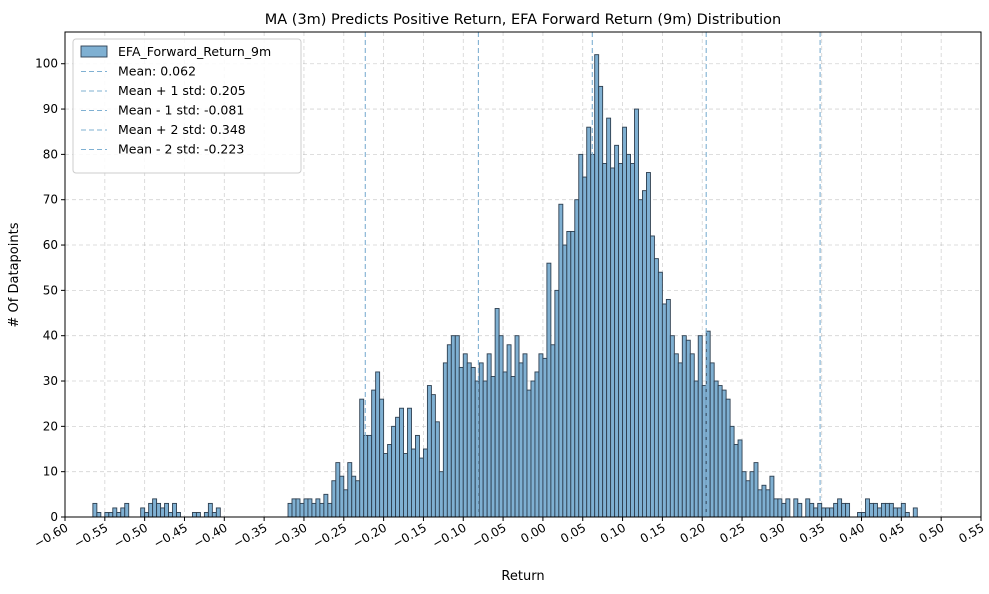  Describe the element at coordinates (812, 532) in the screenshot. I see `x-tick-label: 0.35` at that location.